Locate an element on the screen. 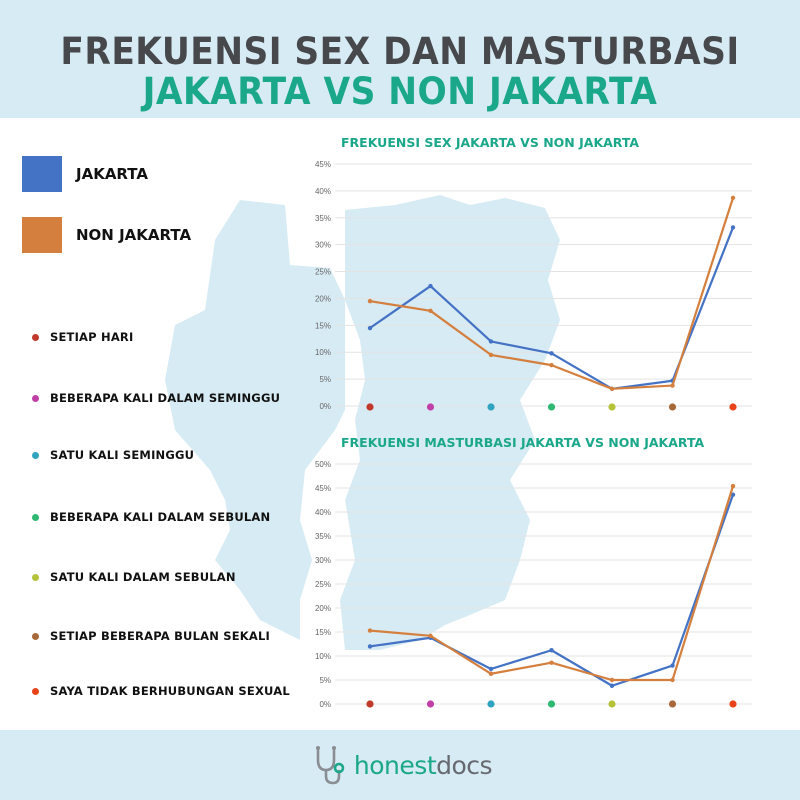 This screenshot has height=800, width=800. legend-category-label: BEBERAPA KALI DALAM SEMINGGU is located at coordinates (165, 398).